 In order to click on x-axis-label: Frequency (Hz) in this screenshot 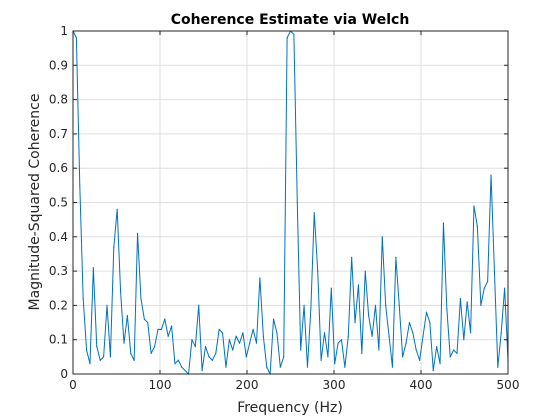, I will do `click(290, 408)`.